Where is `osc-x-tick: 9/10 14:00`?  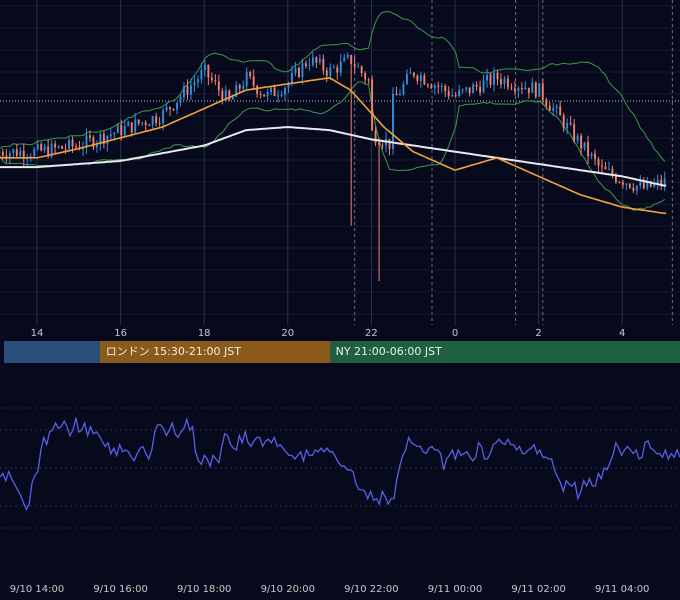 osc-x-tick: 9/10 14:00 is located at coordinates (37, 589).